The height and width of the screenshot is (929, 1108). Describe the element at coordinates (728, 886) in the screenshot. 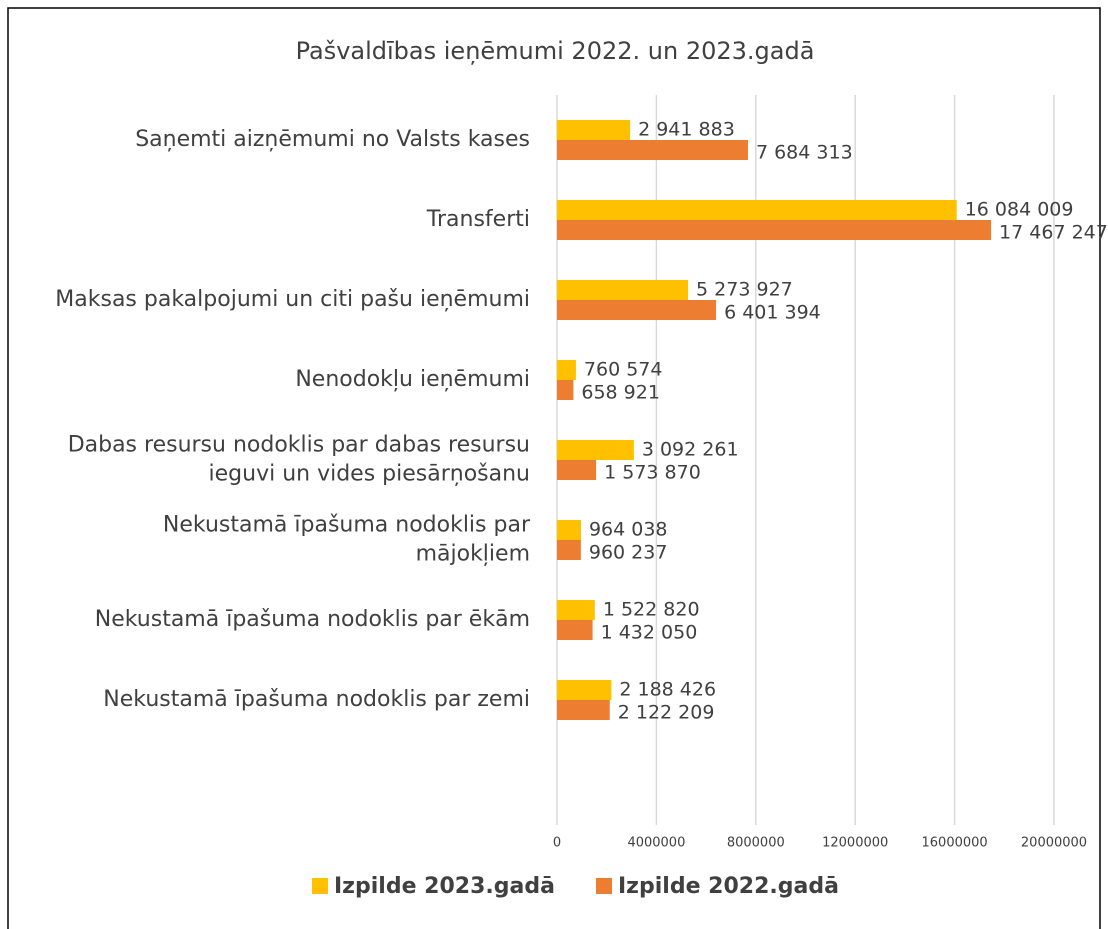

I see `legend-label: Izpilde 2022.gadā` at that location.